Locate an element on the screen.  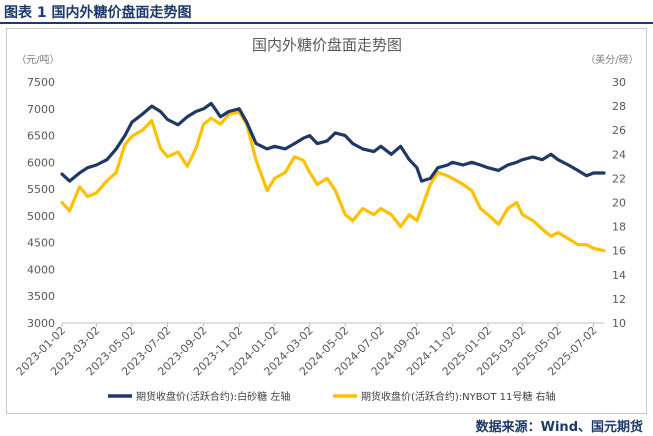
right-axis-tick-7: 24 is located at coordinates (619, 154).